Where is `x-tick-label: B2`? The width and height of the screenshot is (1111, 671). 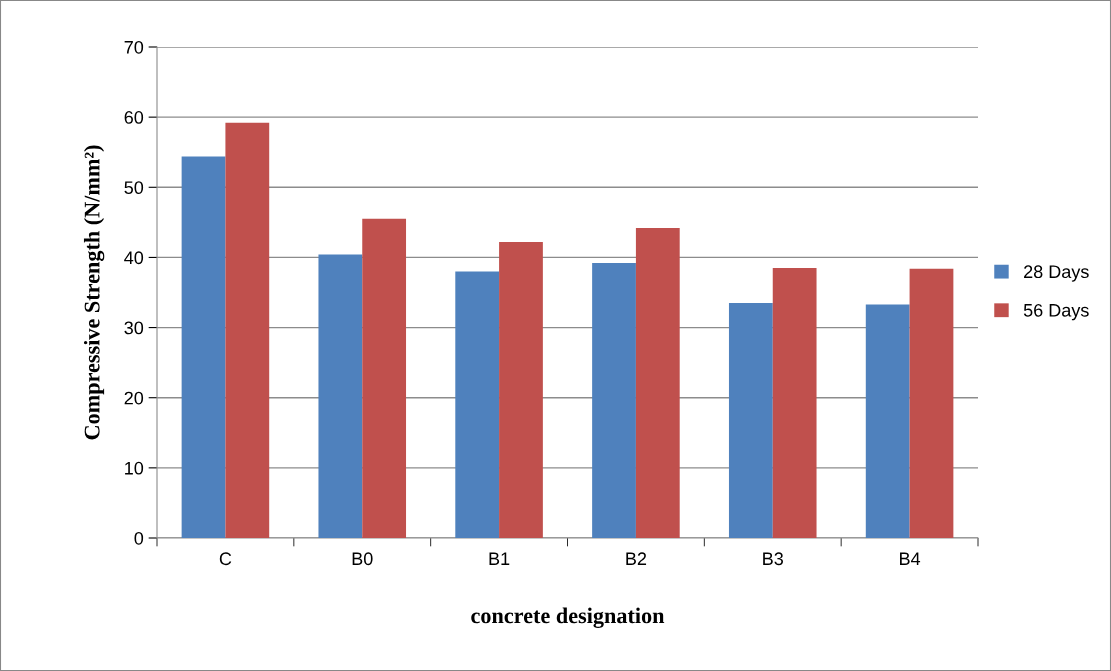
x-tick-label: B2 is located at coordinates (636, 558).